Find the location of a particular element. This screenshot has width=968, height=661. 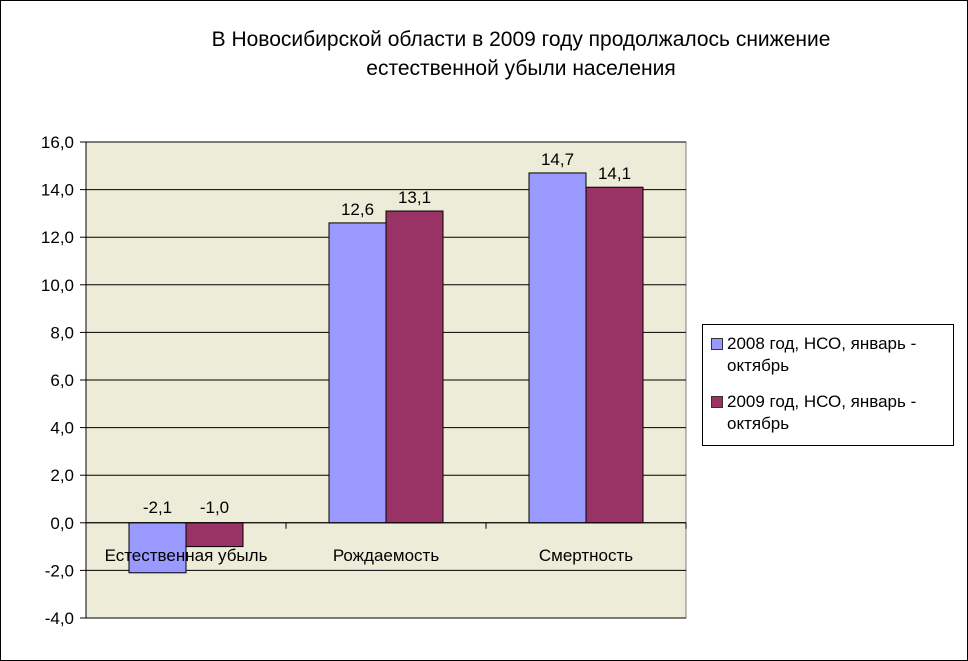

y-tick-label: 16,0 is located at coordinates (57, 142).